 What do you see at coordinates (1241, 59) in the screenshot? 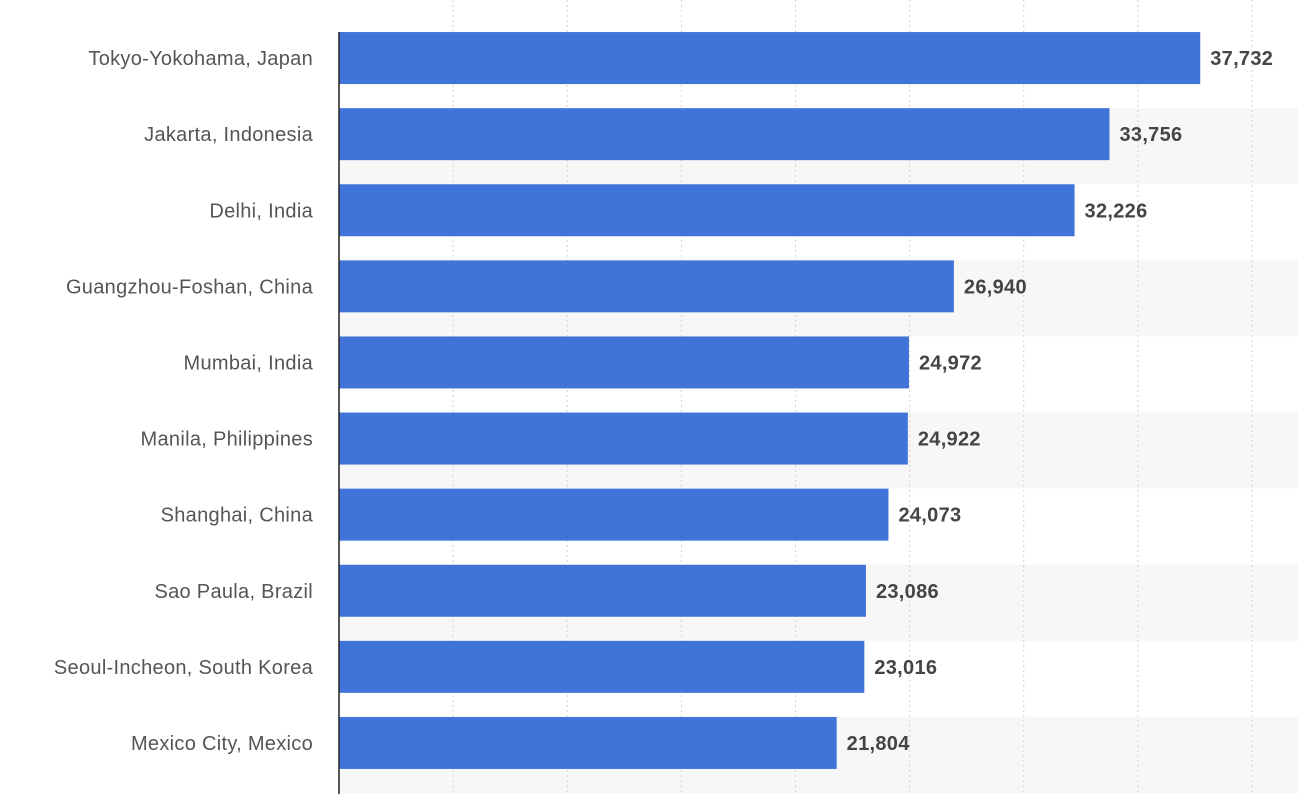
I see `value-label: 37,732` at bounding box center [1241, 59].